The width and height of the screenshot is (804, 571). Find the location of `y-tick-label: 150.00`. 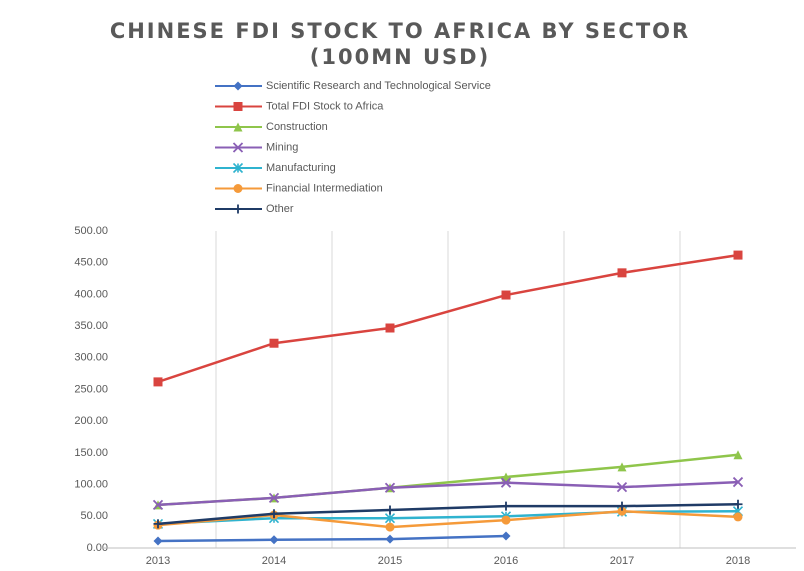

y-tick-label: 150.00 is located at coordinates (91, 453).